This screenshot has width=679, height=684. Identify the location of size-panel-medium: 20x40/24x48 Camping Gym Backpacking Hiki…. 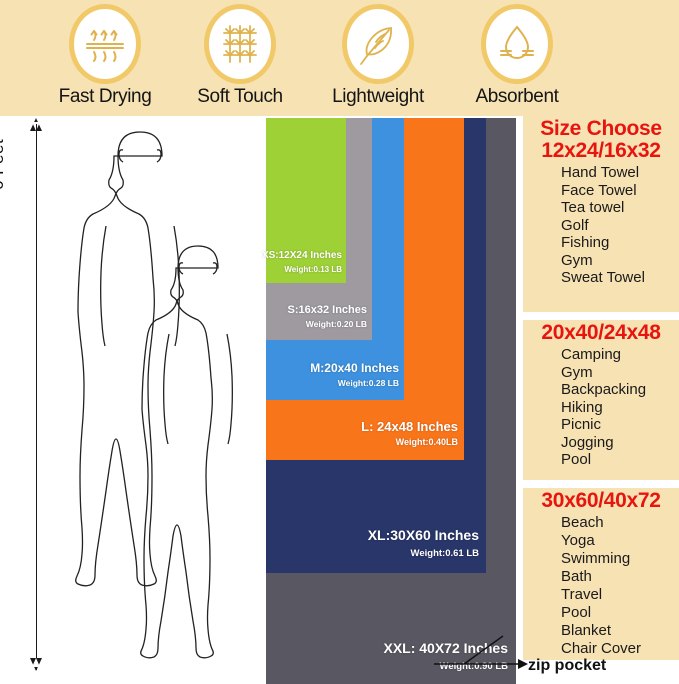
(601, 400).